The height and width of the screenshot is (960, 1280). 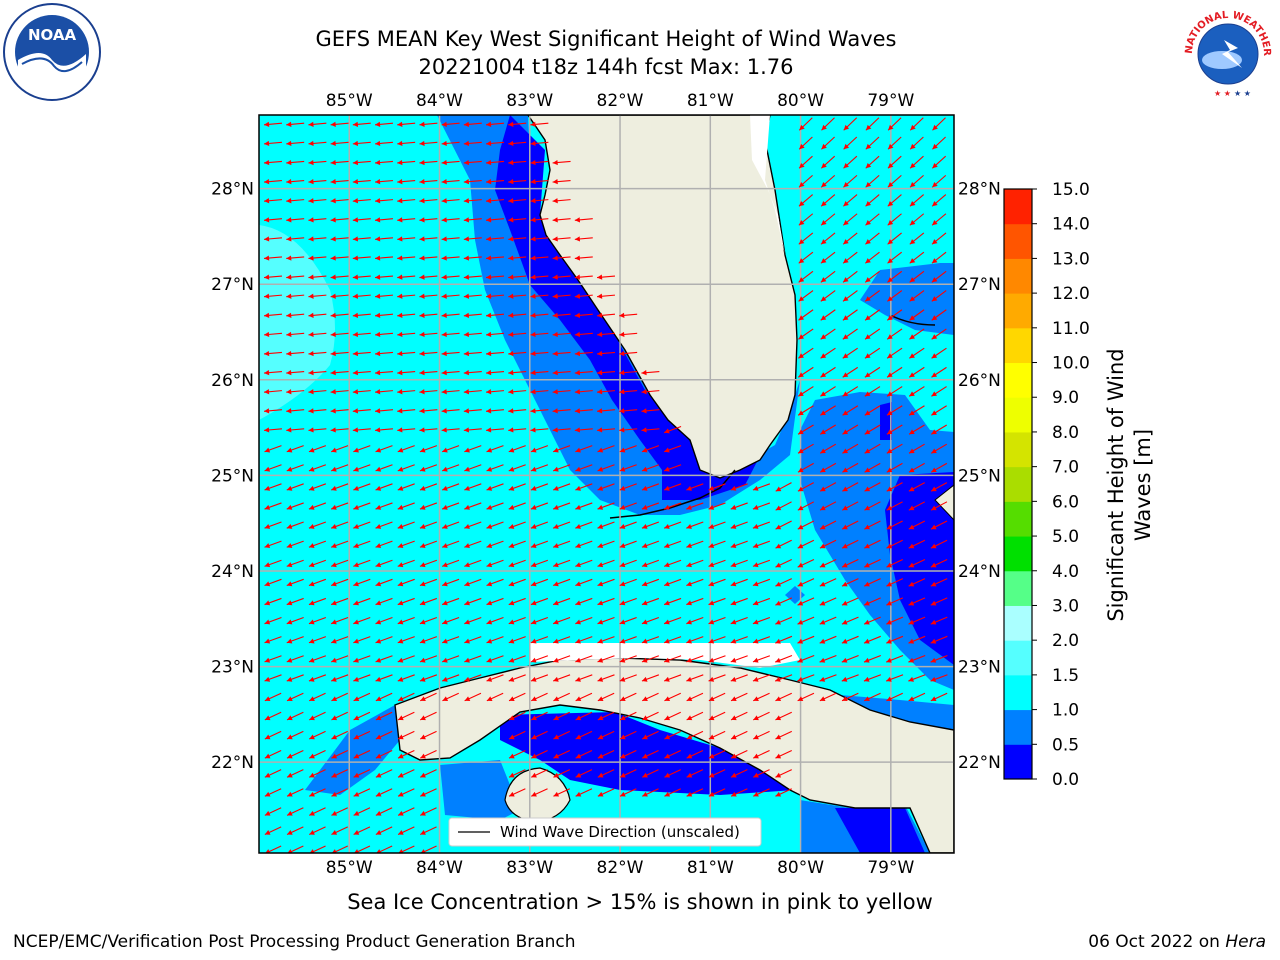 I want to click on colorbar-segment, so click(x=1018, y=380).